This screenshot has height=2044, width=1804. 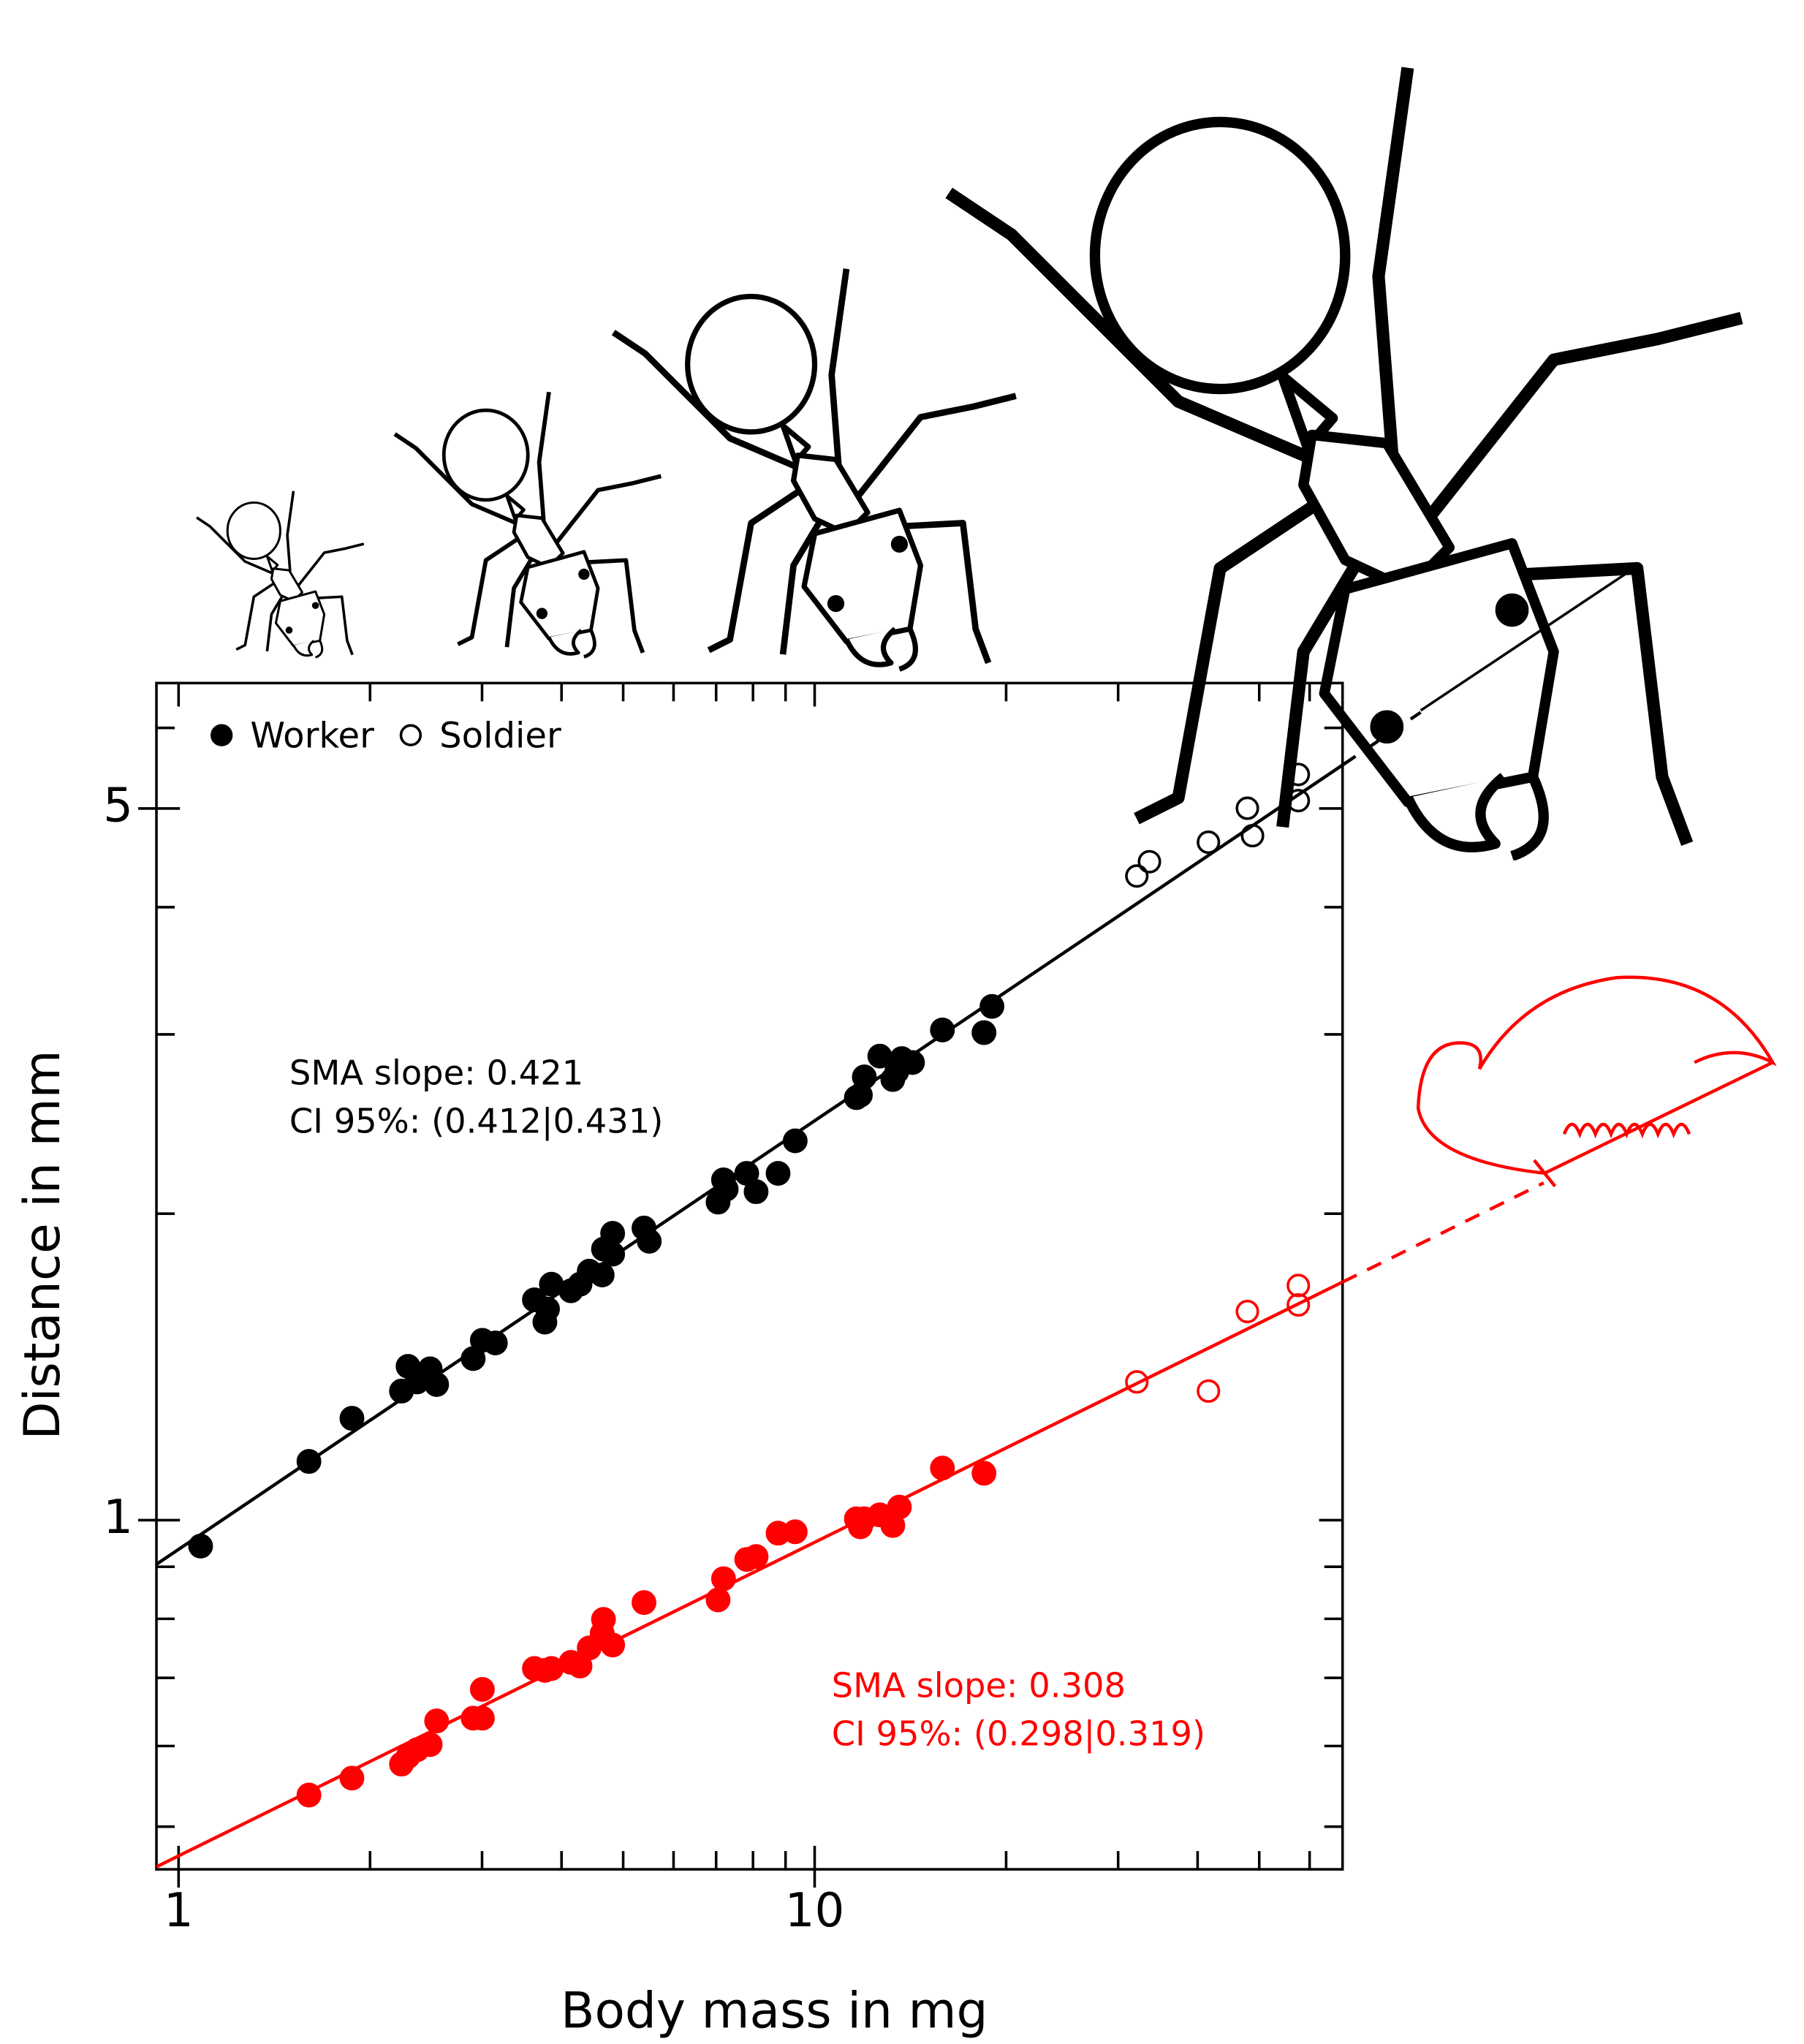 What do you see at coordinates (179, 1910) in the screenshot?
I see `x-tick-label: 1` at bounding box center [179, 1910].